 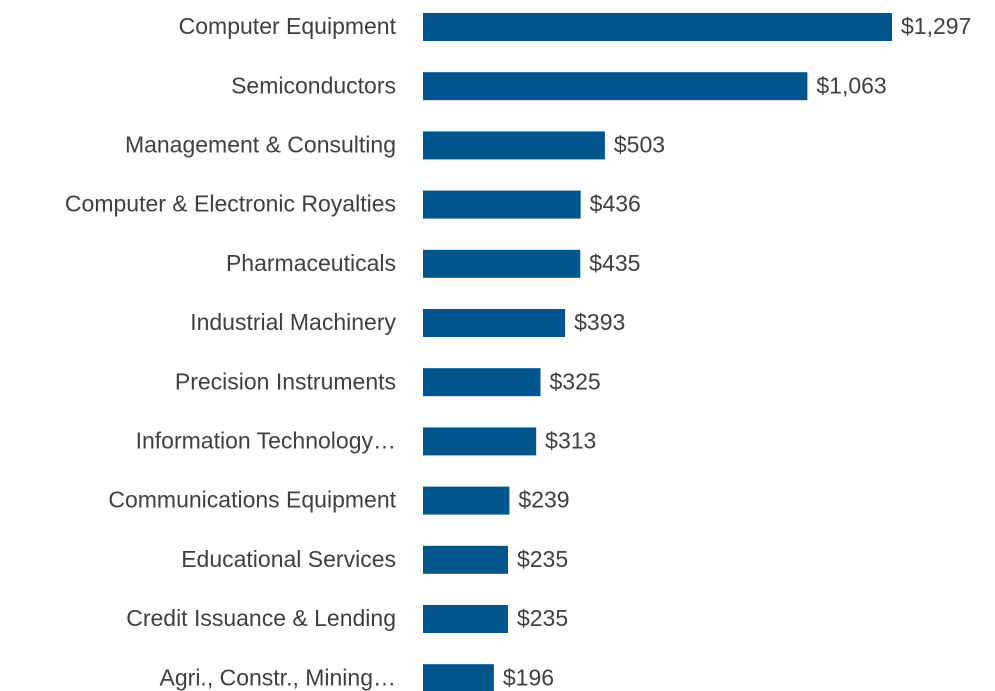 I want to click on category-label: Communications Equipment, so click(x=252, y=500).